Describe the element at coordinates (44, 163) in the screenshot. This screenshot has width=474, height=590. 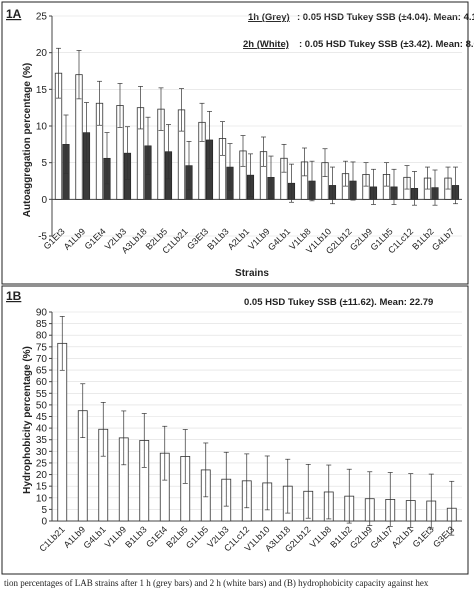
I see `a-y-tick-label: 5` at that location.